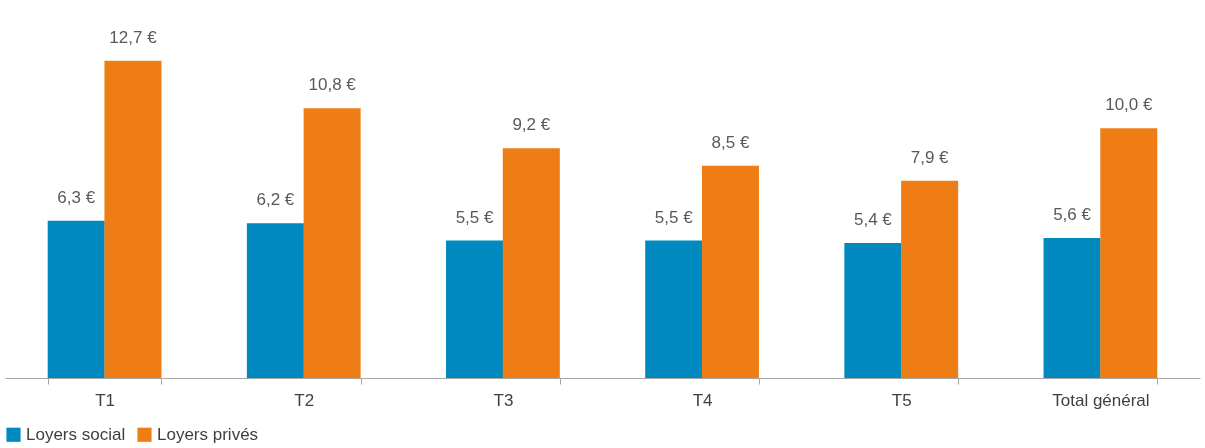  Describe the element at coordinates (275, 200) in the screenshot. I see `data-label: 6,2 €` at that location.